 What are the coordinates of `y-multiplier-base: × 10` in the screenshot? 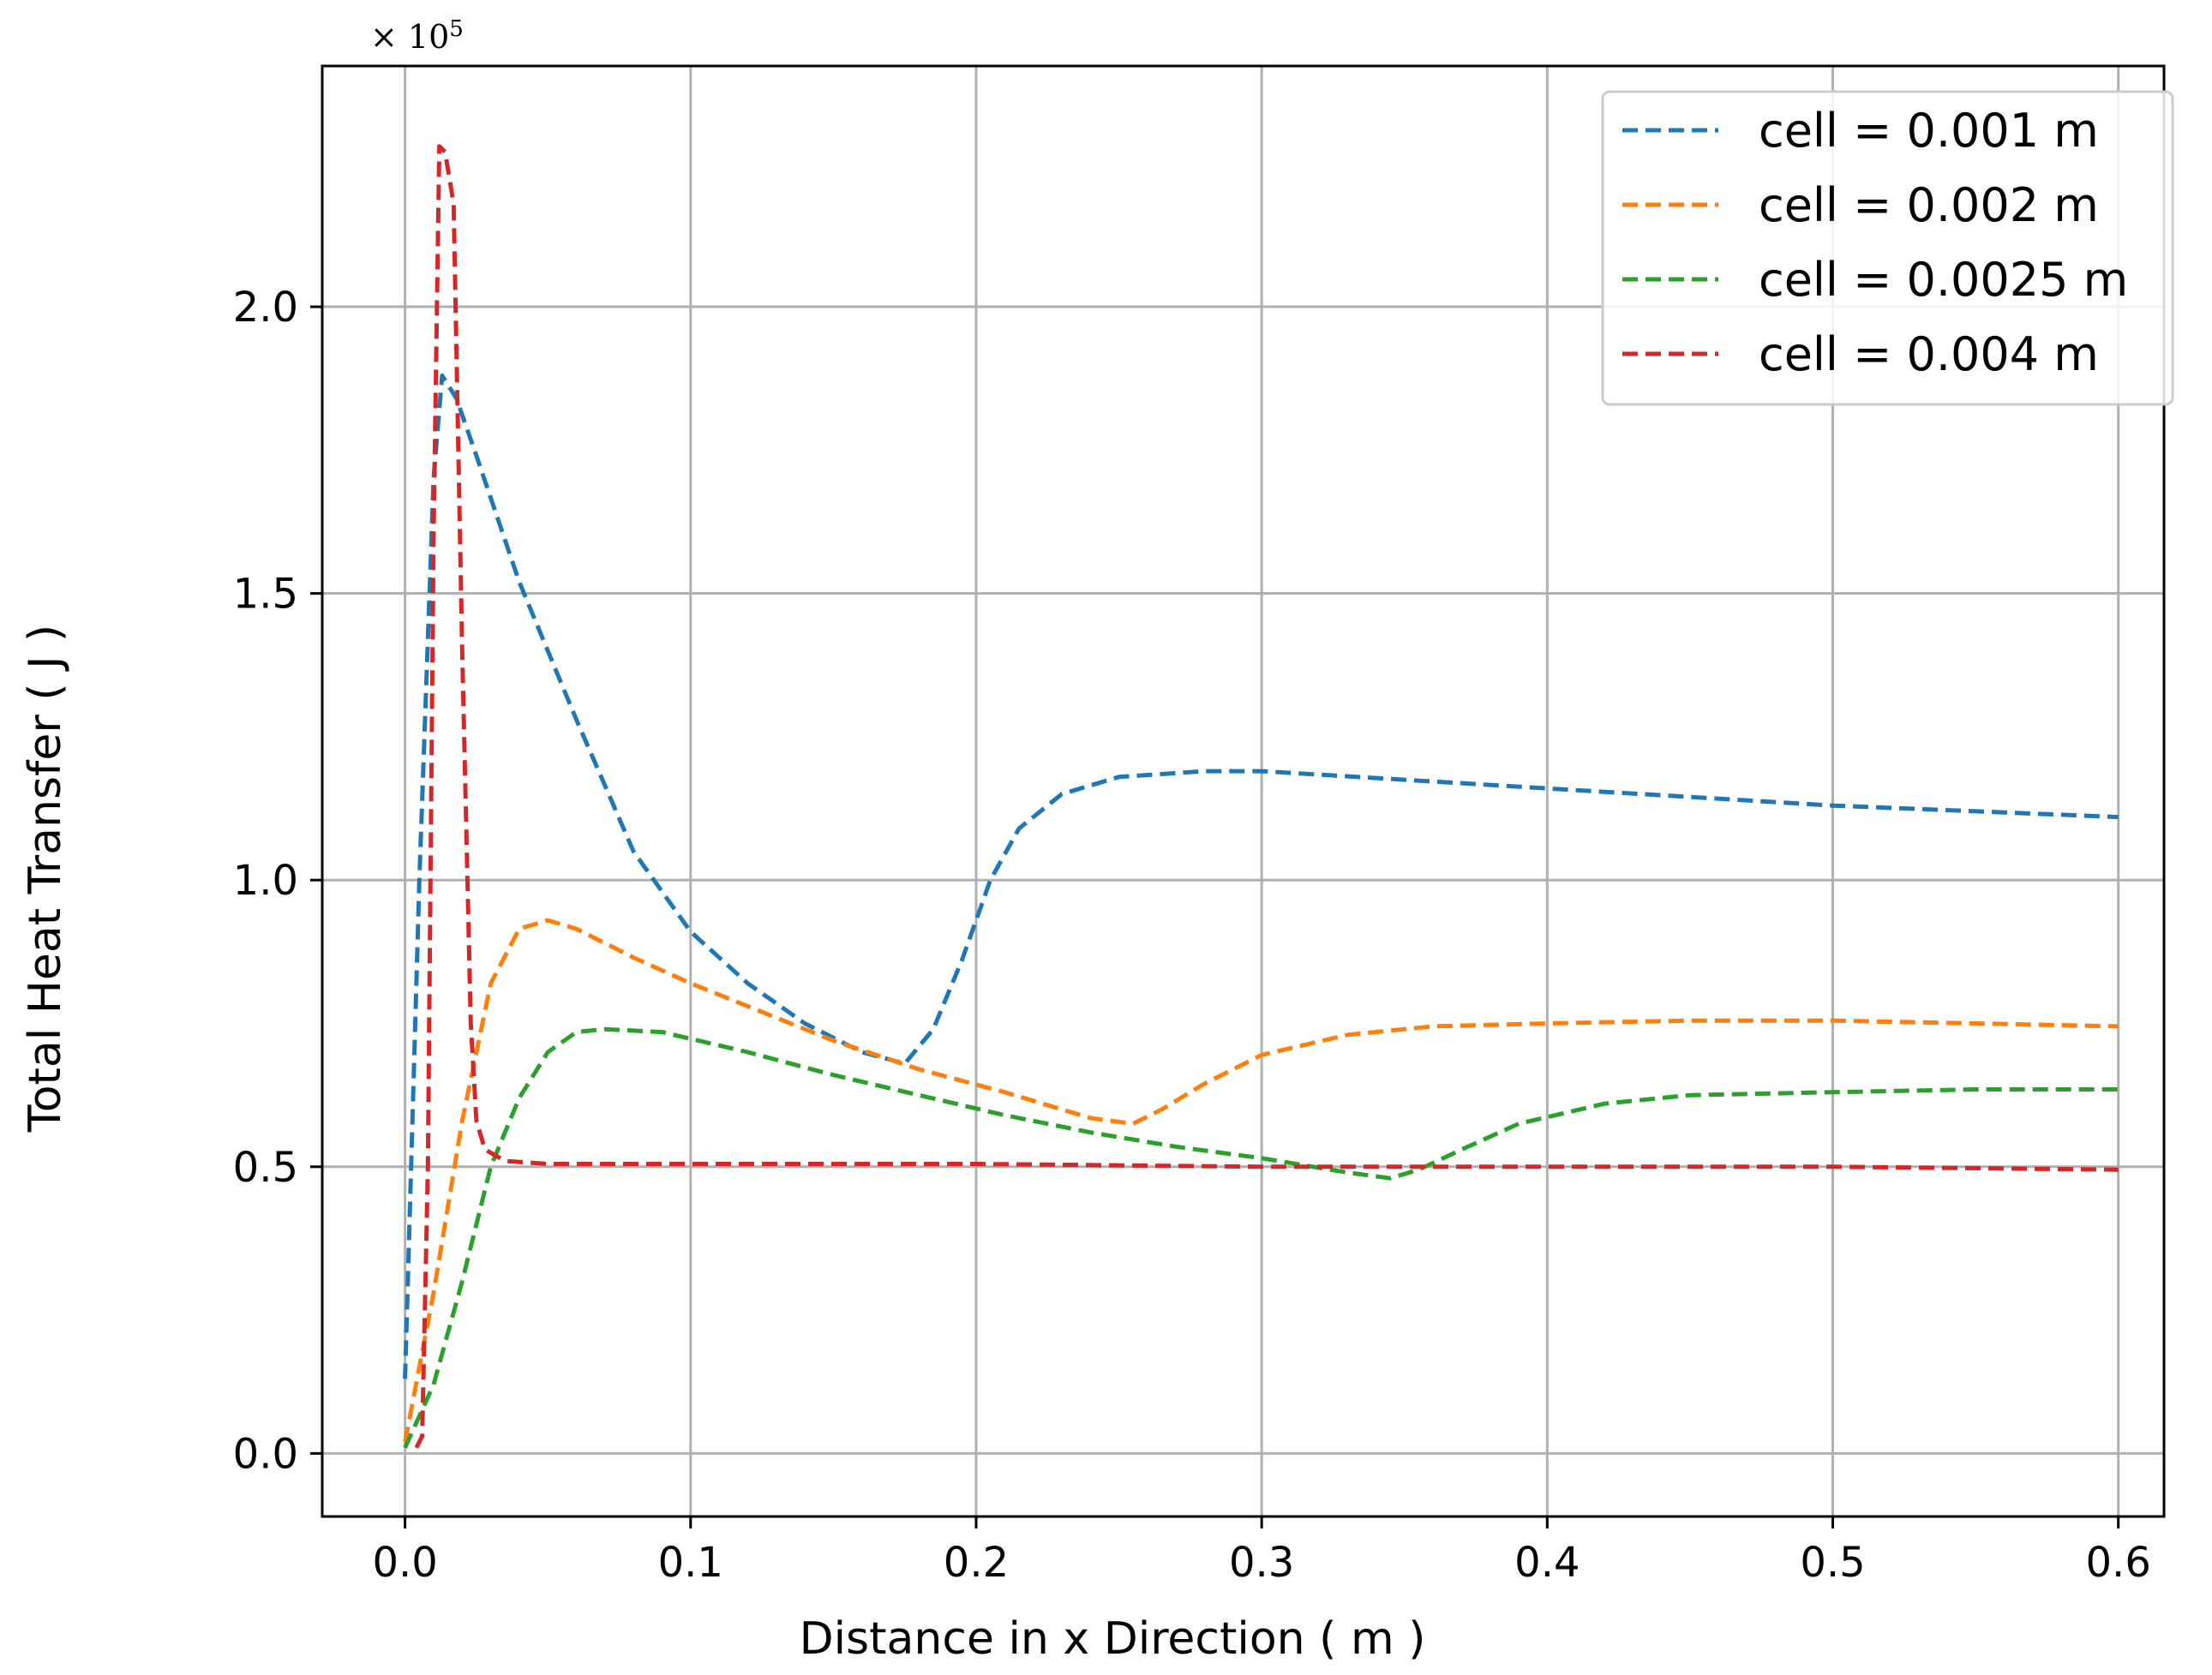 It's located at (410, 37).